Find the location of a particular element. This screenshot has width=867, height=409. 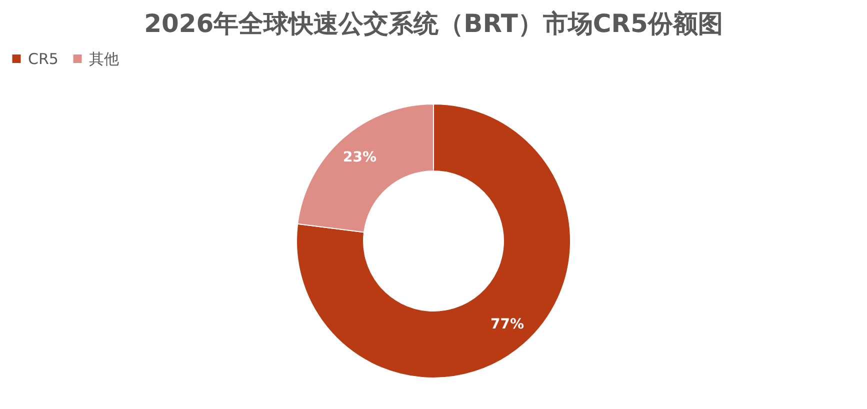

data-label: 23% is located at coordinates (360, 157).